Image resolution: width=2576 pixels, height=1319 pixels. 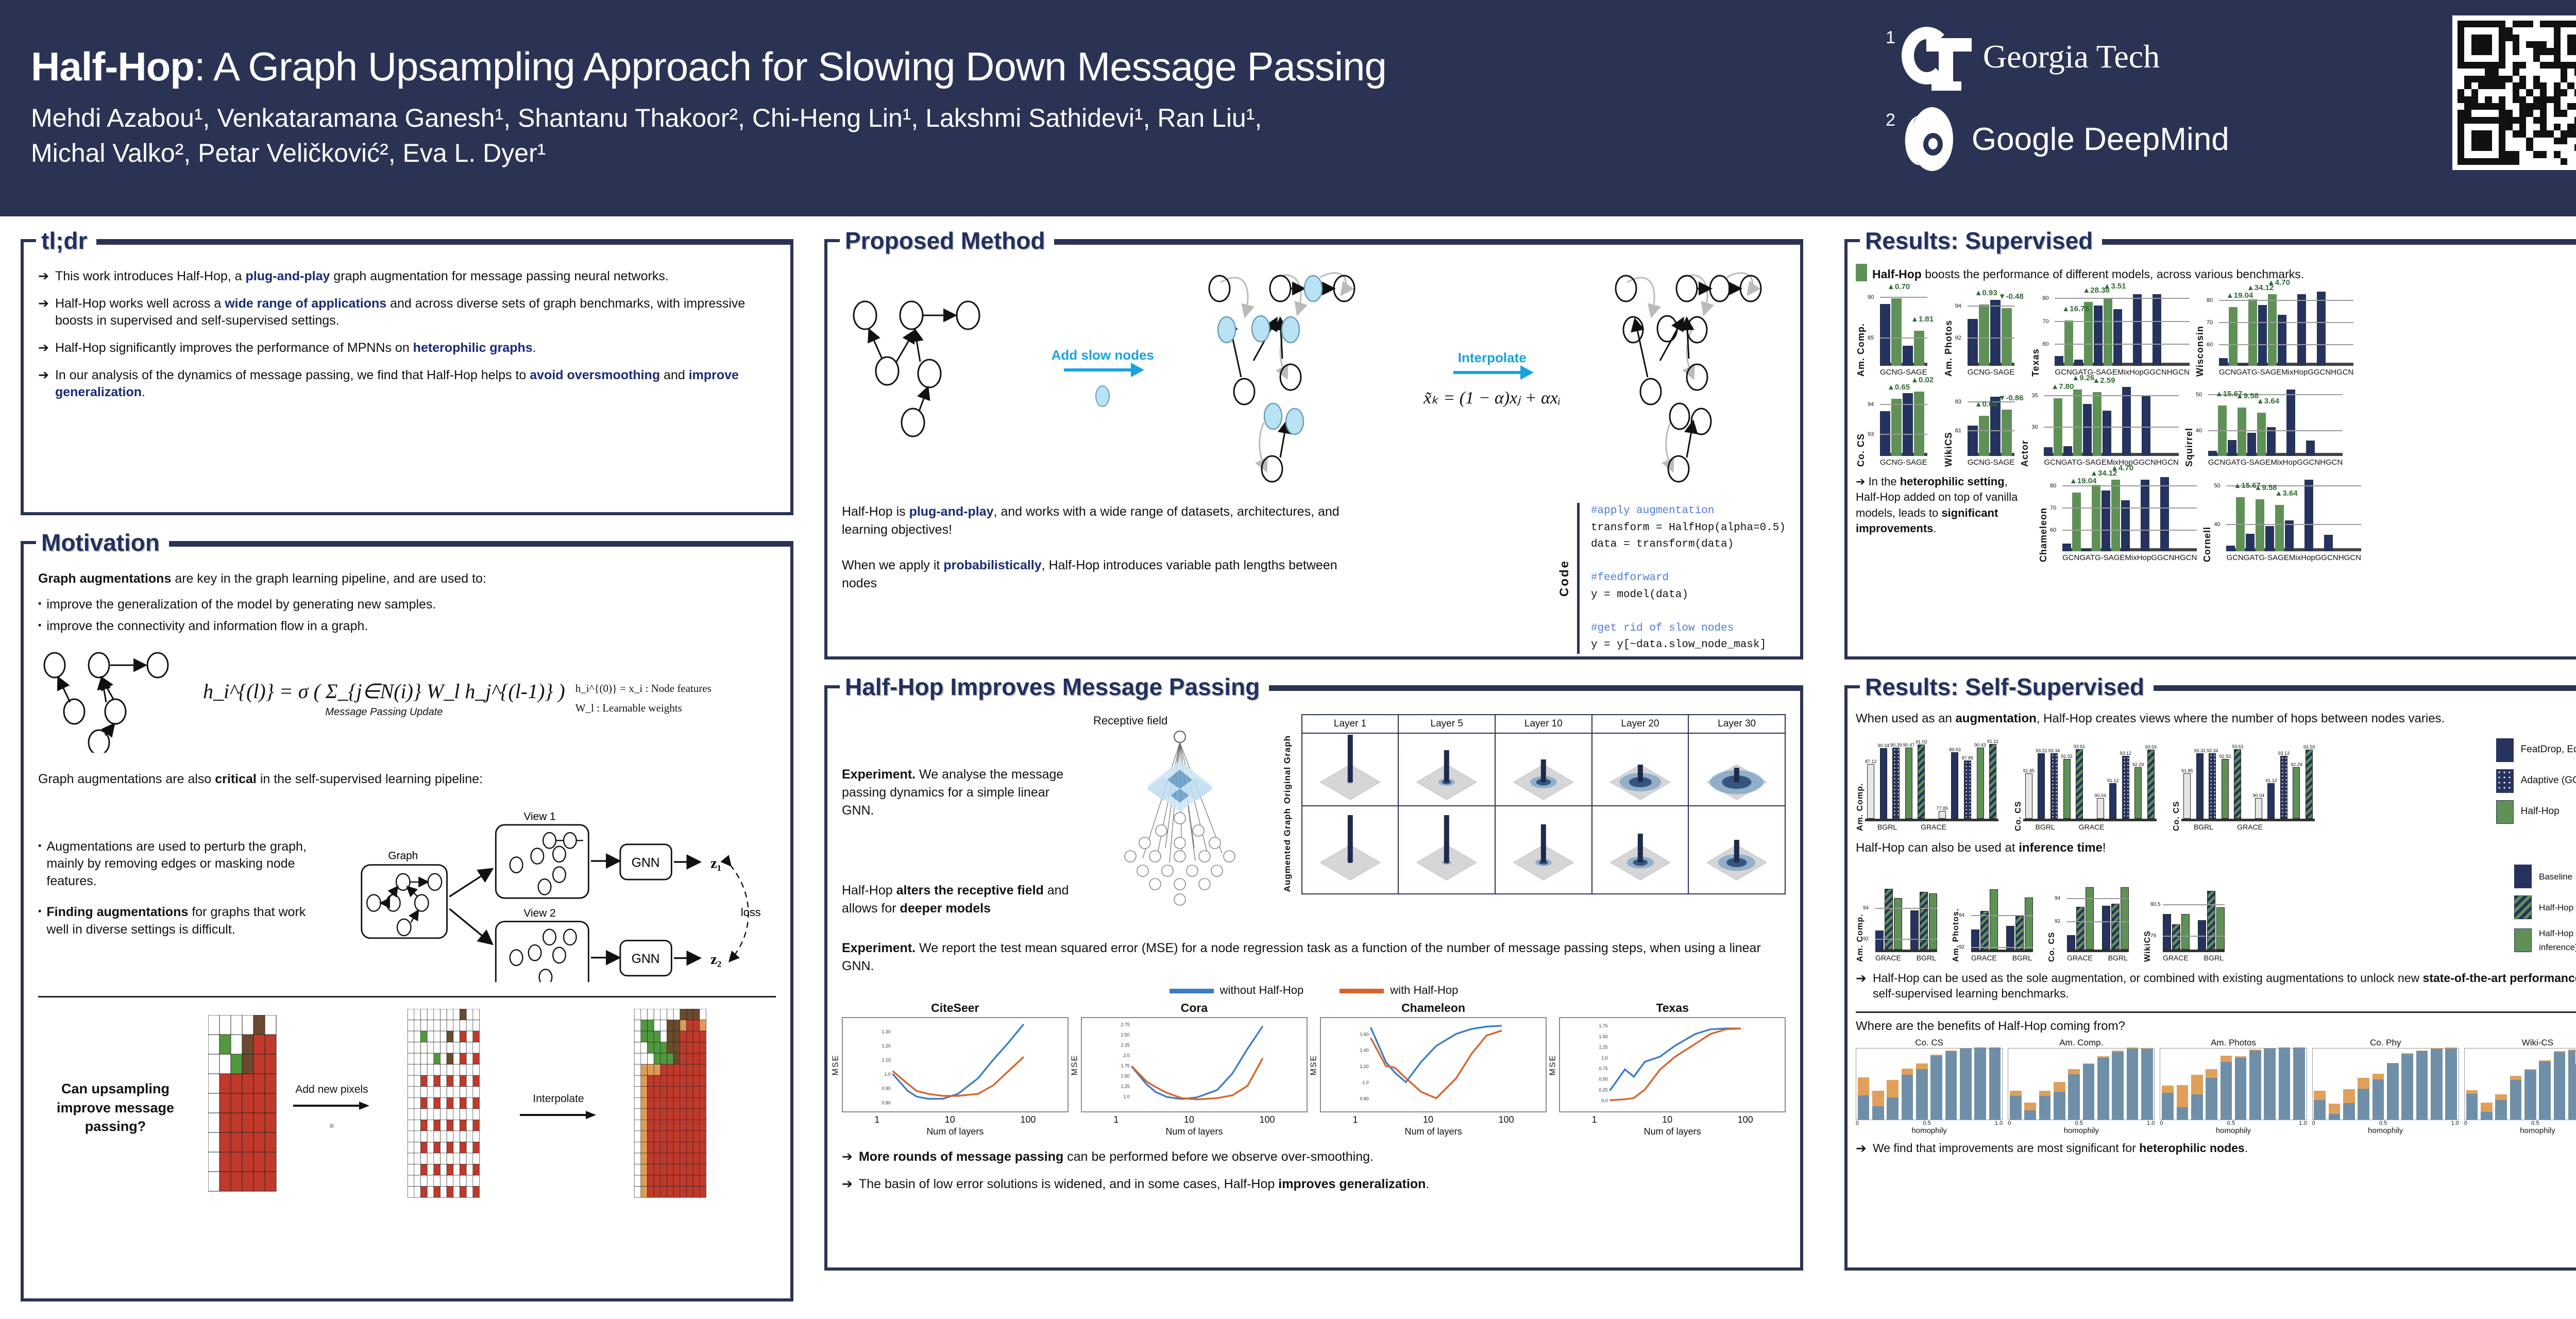 What do you see at coordinates (384, 712) in the screenshot?
I see `formula-caption: Message Passing Update` at bounding box center [384, 712].